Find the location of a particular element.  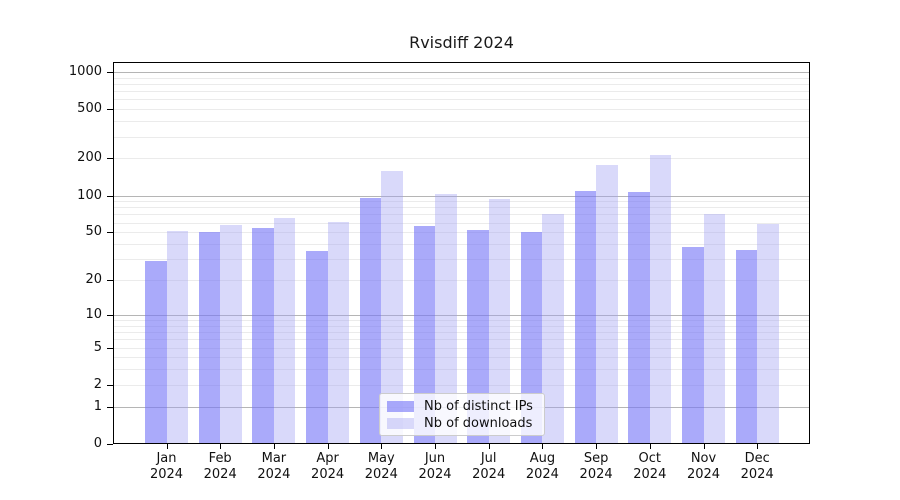

x-tick-label: Feb 2024 is located at coordinates (220, 467).